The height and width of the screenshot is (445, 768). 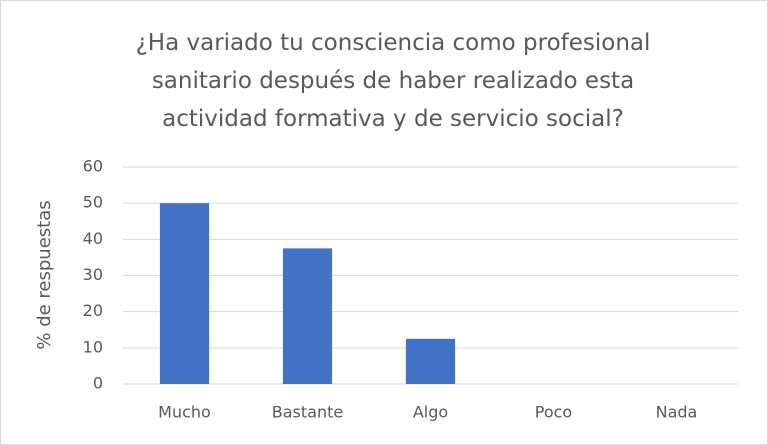 I want to click on y-tick-label: 20, so click(x=93, y=310).